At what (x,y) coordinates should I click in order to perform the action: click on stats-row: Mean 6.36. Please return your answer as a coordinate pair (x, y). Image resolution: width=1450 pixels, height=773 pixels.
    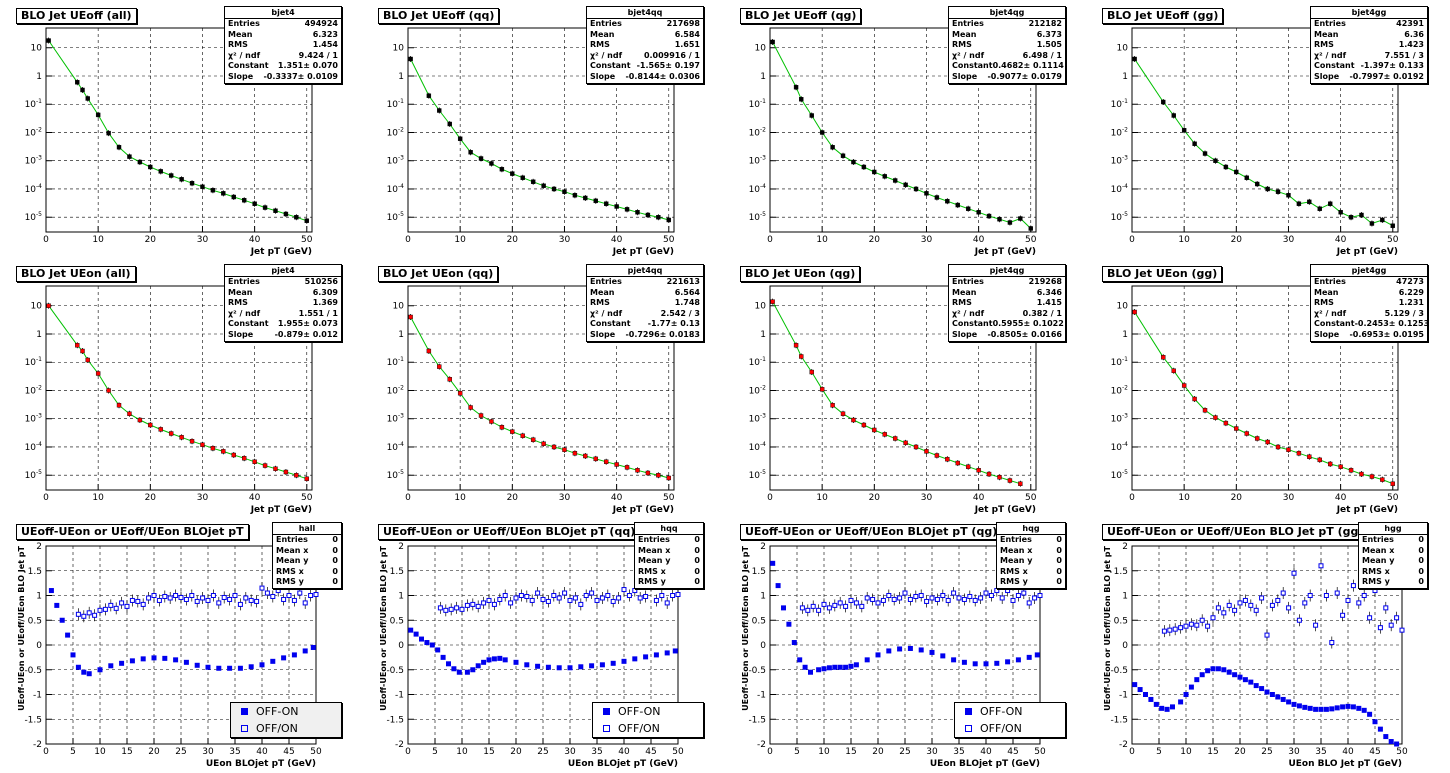
    Looking at the image, I should click on (1369, 35).